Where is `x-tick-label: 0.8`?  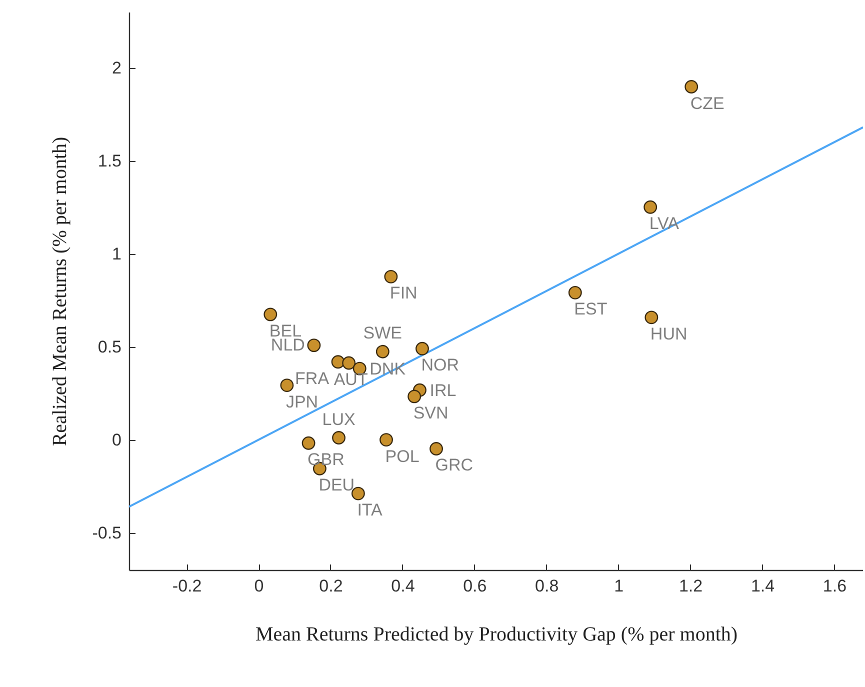
x-tick-label: 0.8 is located at coordinates (547, 586).